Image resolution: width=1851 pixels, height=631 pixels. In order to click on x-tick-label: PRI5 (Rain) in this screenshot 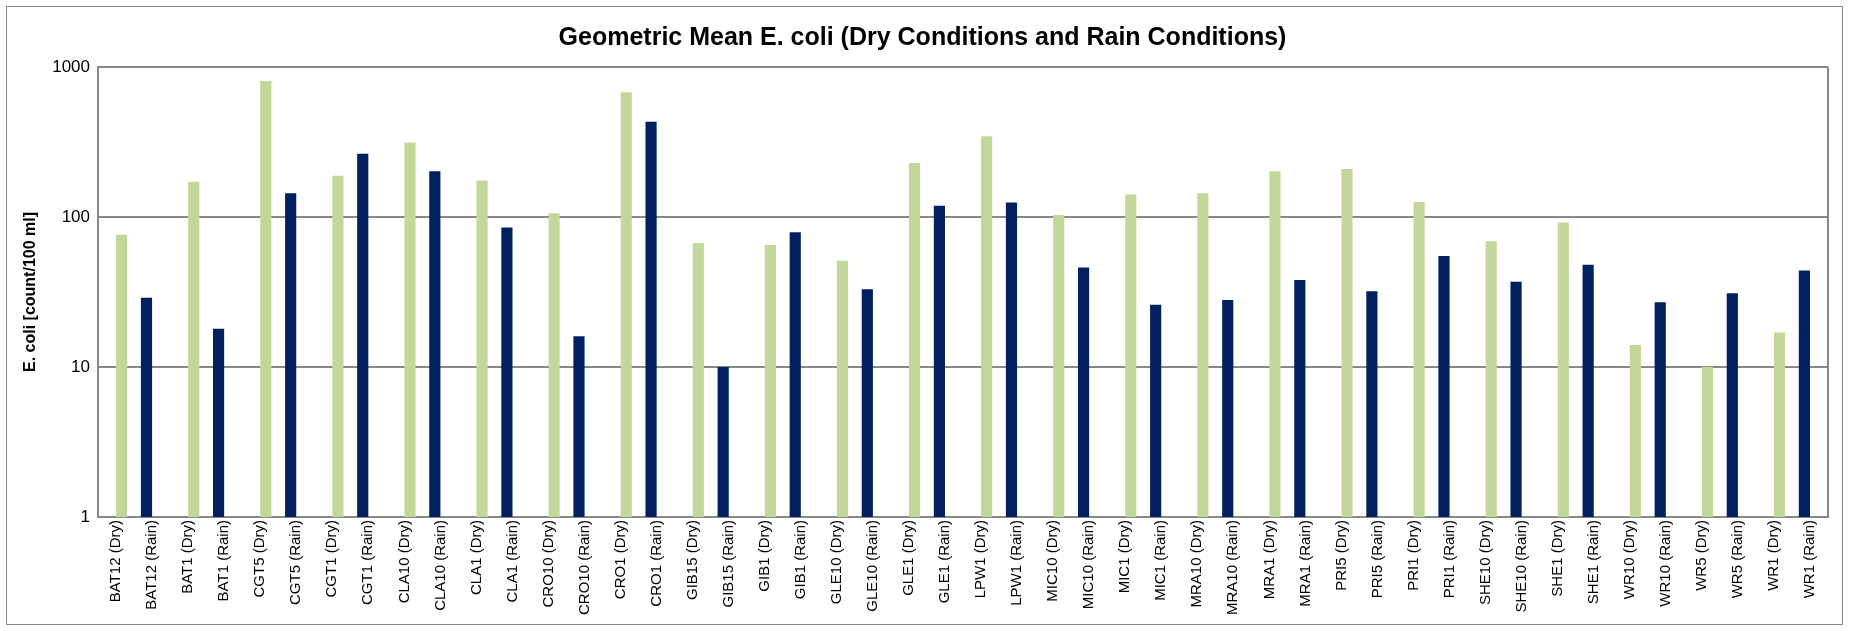, I will do `click(1376, 559)`.